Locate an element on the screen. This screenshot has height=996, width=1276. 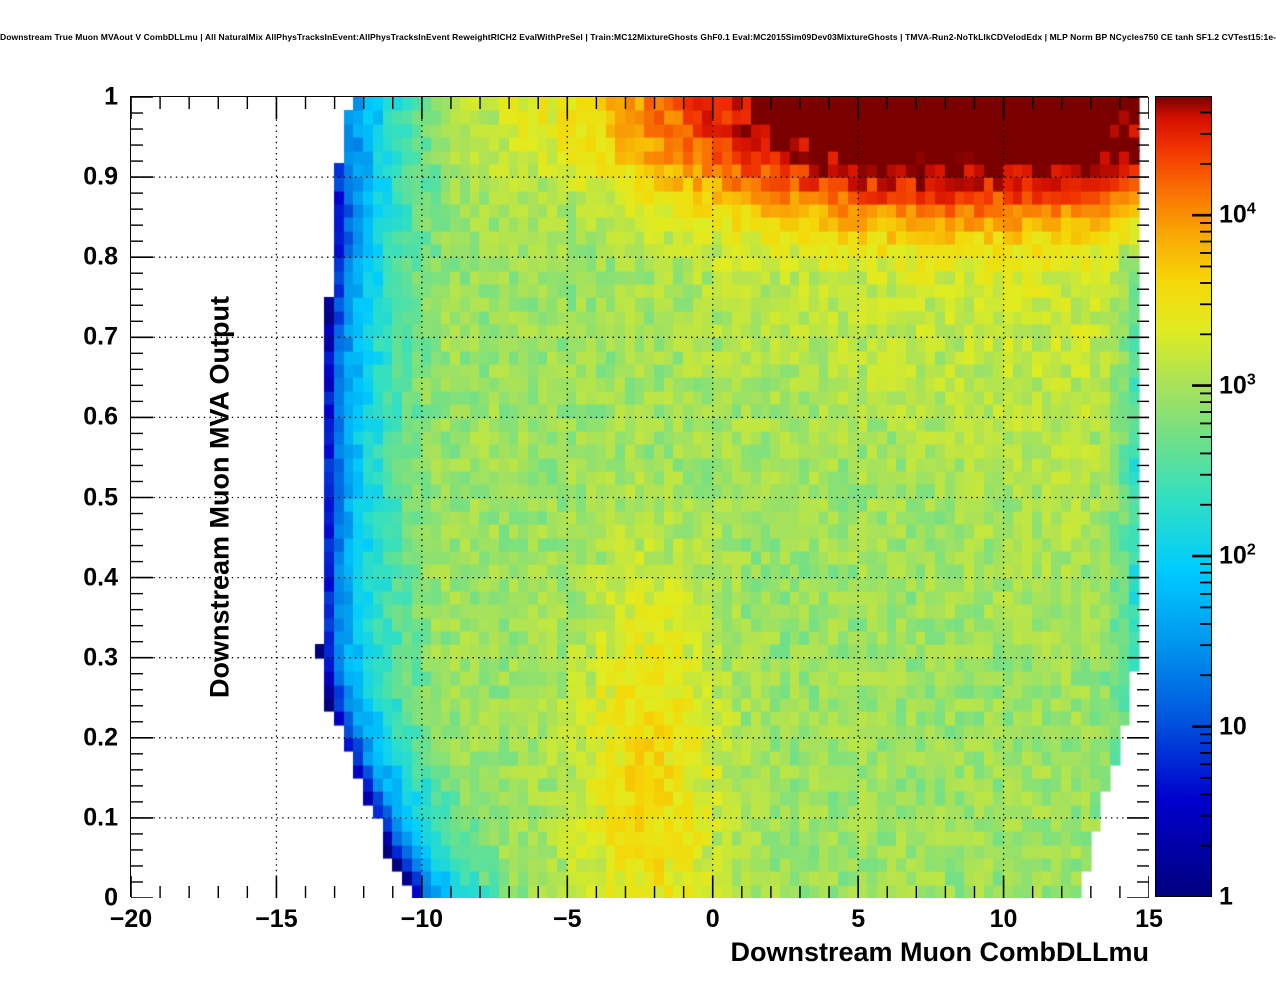
y-tick-label: 0.2 is located at coordinates (100, 737).